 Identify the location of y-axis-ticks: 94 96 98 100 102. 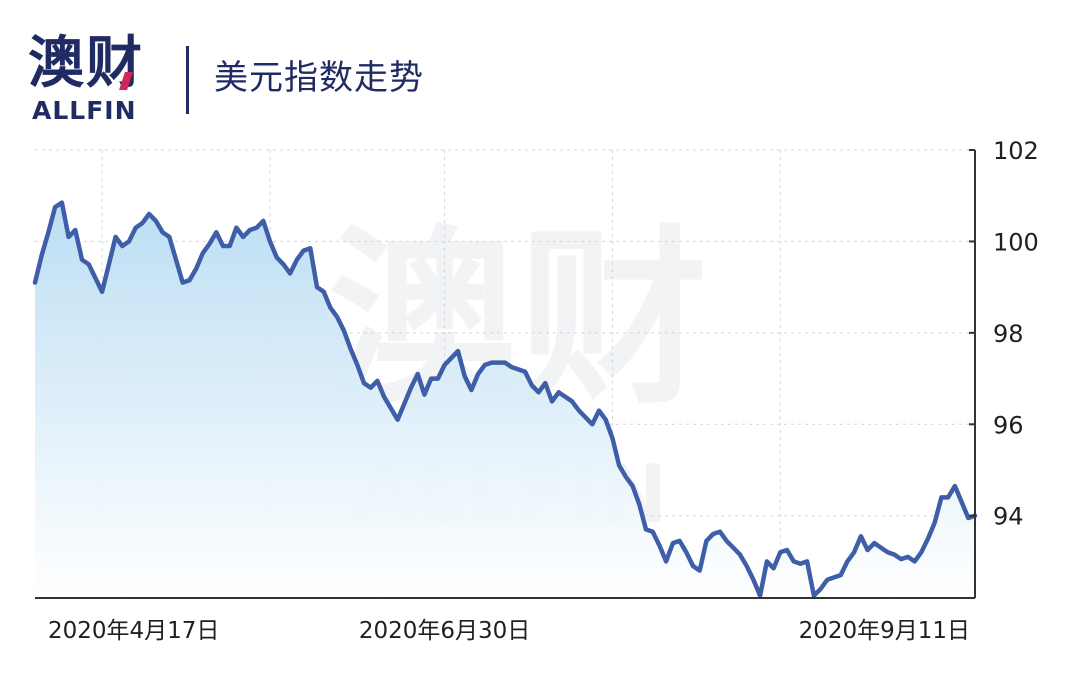
(1004, 334).